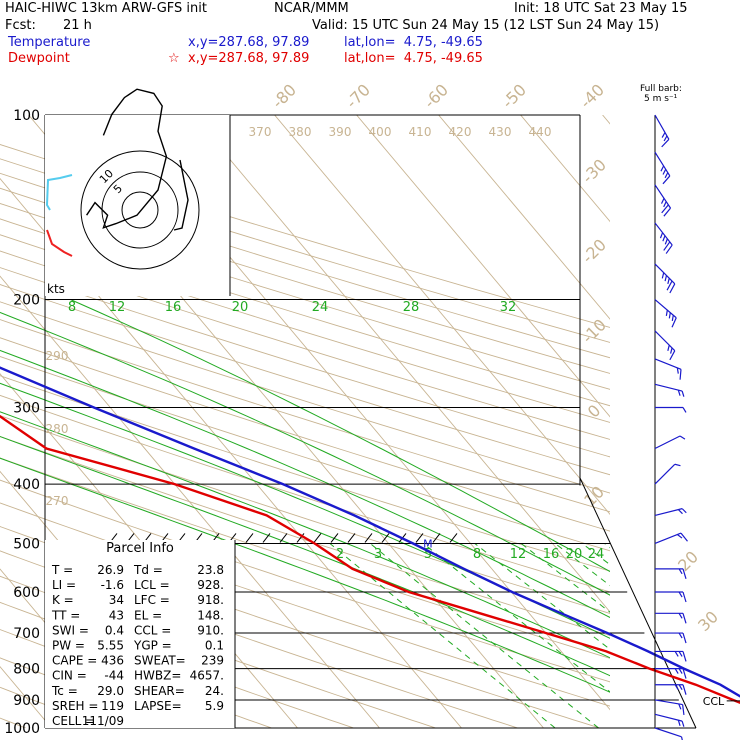 This screenshot has width=740, height=740. I want to click on parcel-param-label: SHEAR=, so click(159, 691).